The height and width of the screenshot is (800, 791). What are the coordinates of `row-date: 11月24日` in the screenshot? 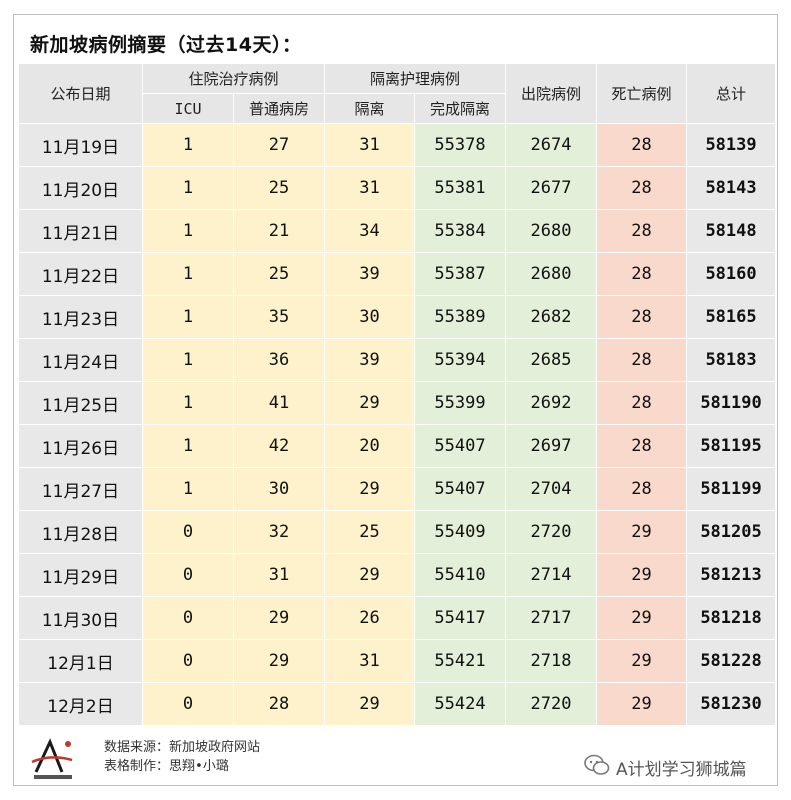 It's located at (80, 360).